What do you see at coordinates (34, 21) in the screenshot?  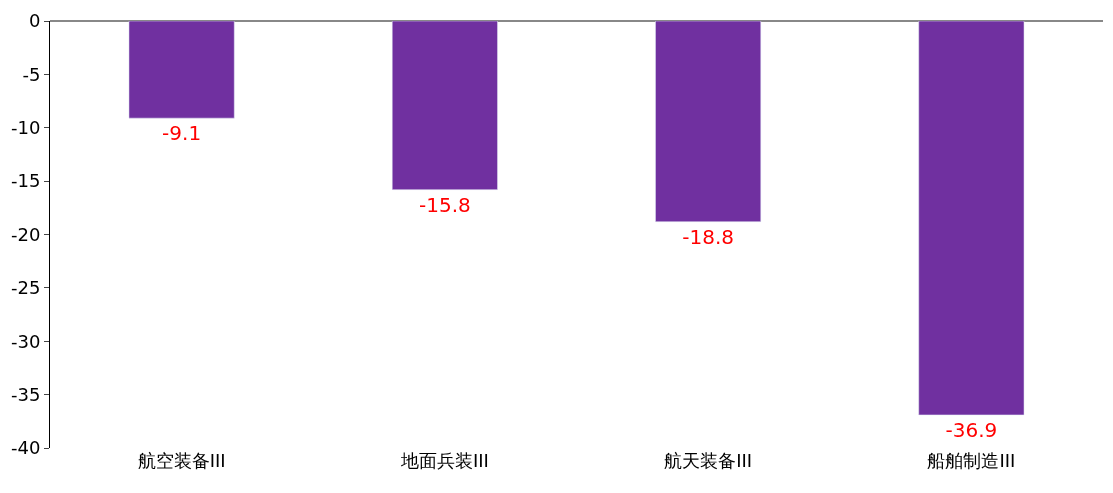 I see `y-tick-label: 0` at bounding box center [34, 21].